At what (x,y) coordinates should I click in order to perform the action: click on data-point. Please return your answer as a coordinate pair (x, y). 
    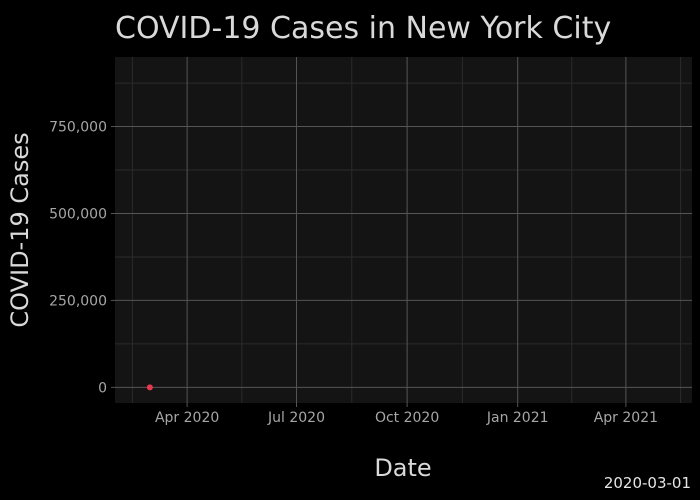
    Looking at the image, I should click on (149, 387).